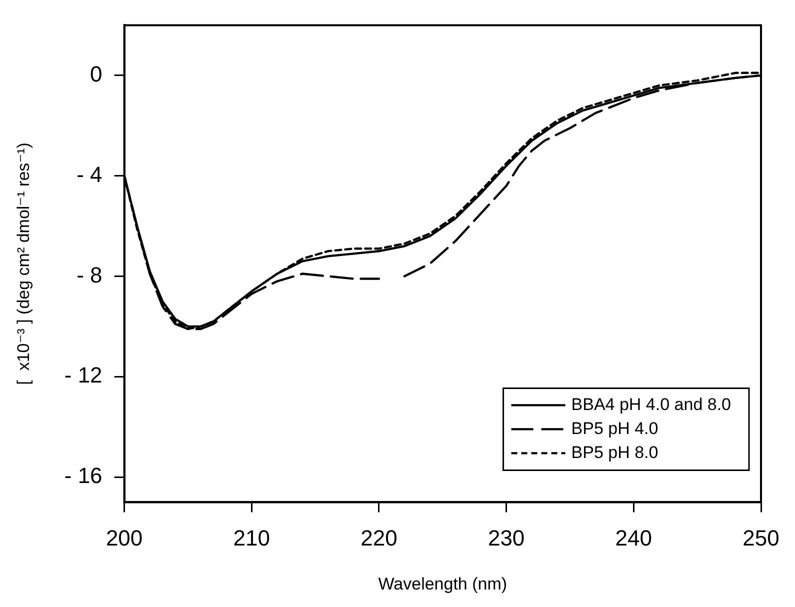  I want to click on legend-label: BP5 pH 4.0, so click(614, 428).